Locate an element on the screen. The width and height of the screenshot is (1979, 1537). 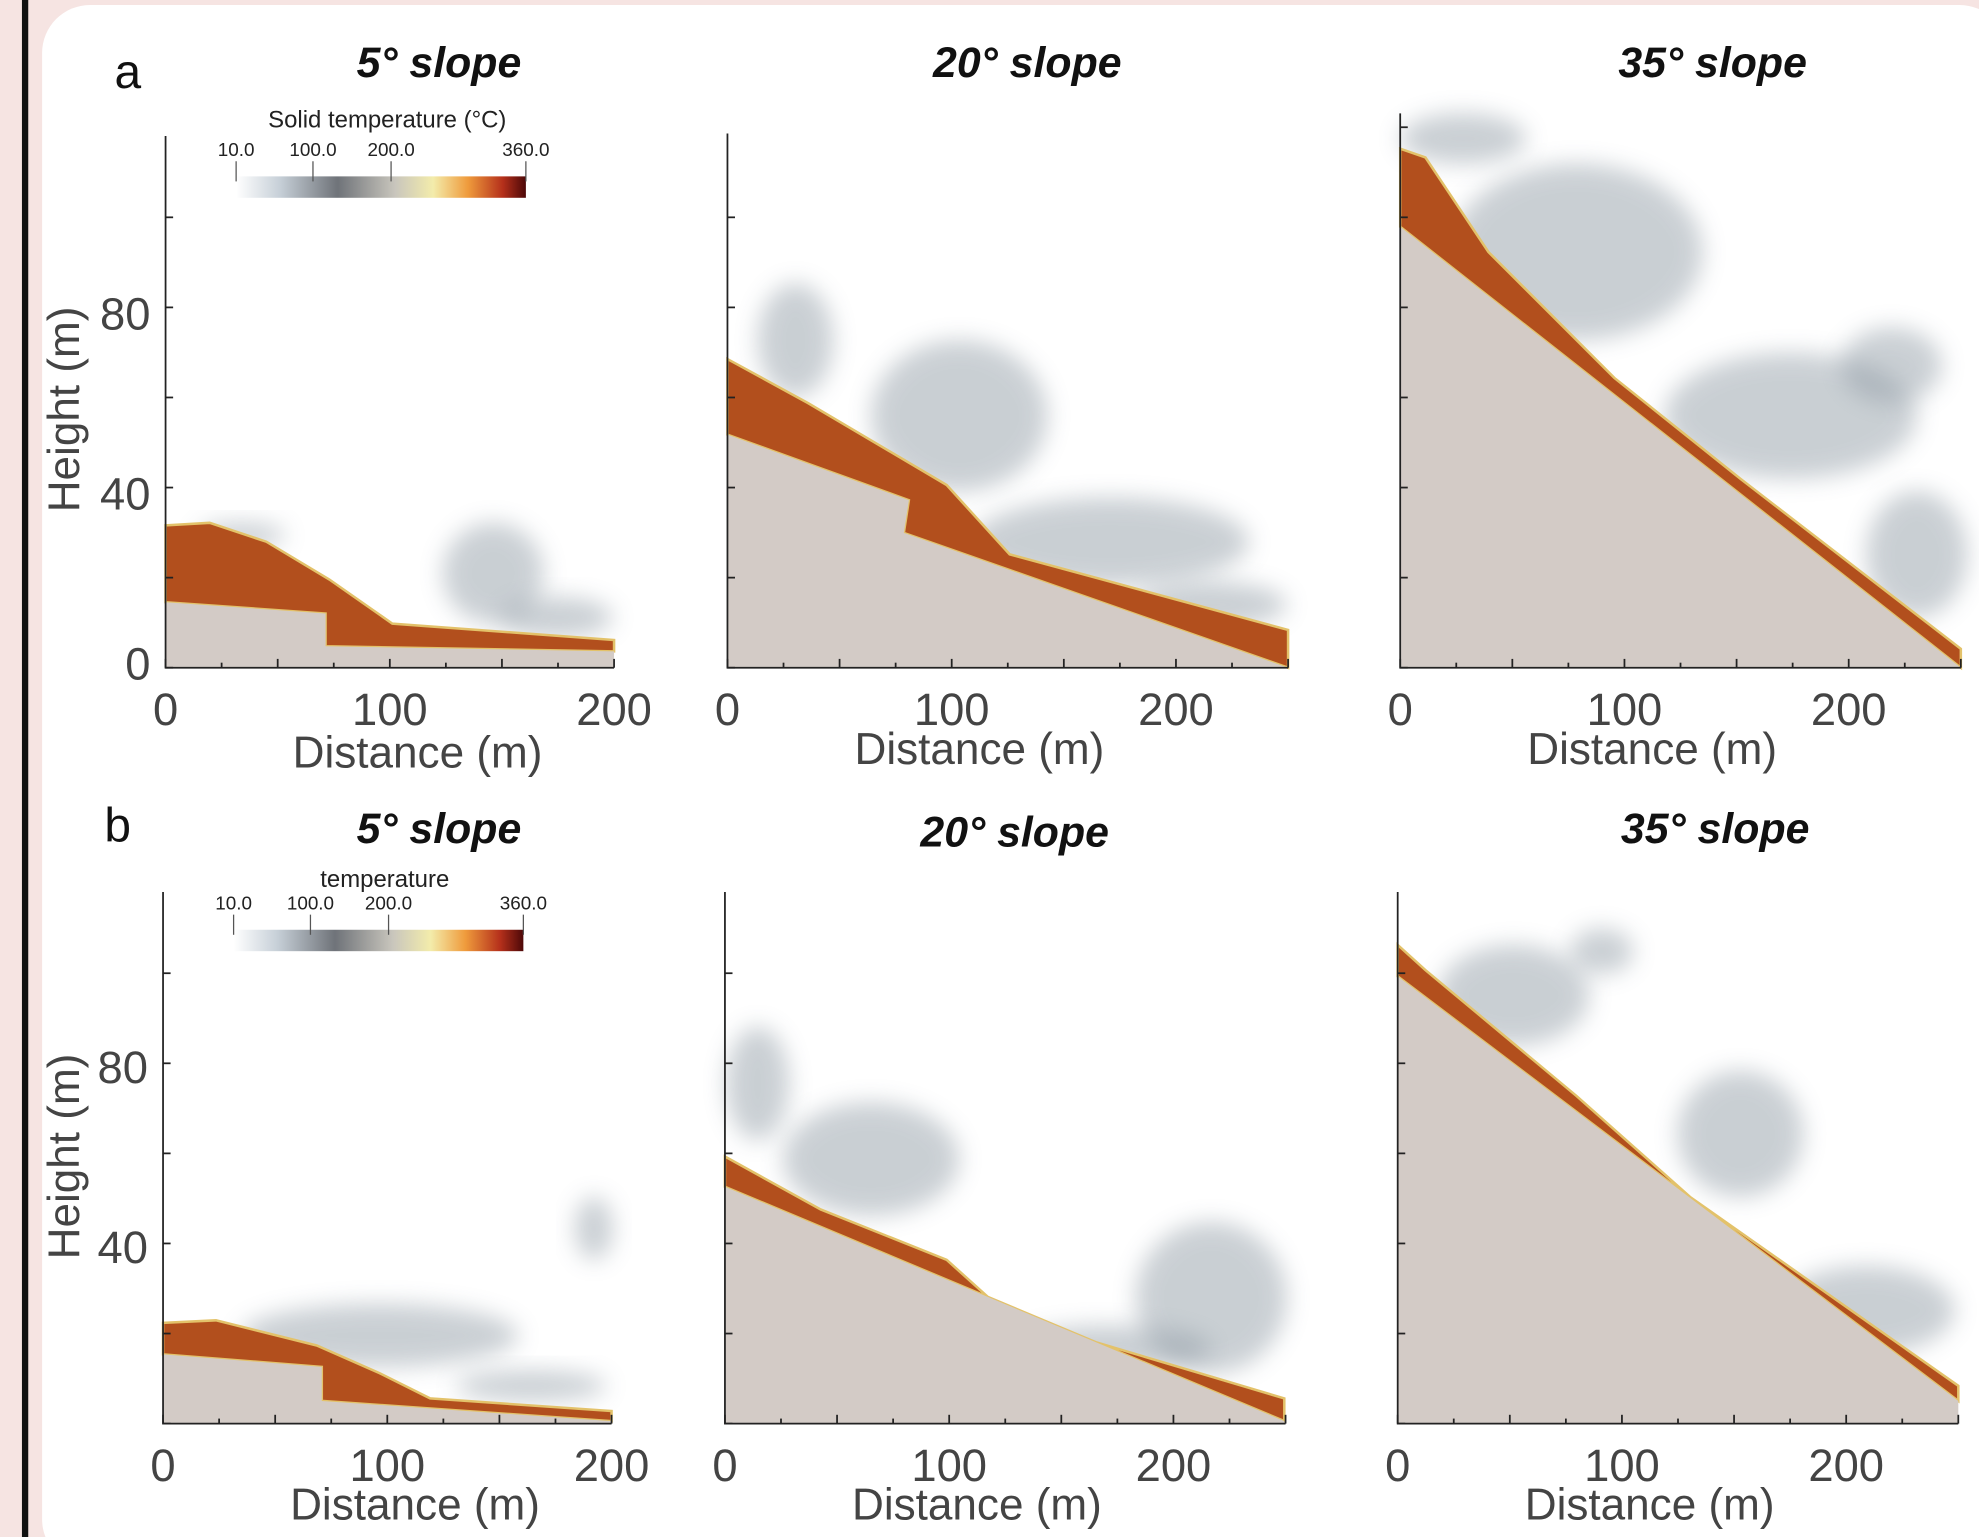
side-bar is located at coordinates (25, 768).